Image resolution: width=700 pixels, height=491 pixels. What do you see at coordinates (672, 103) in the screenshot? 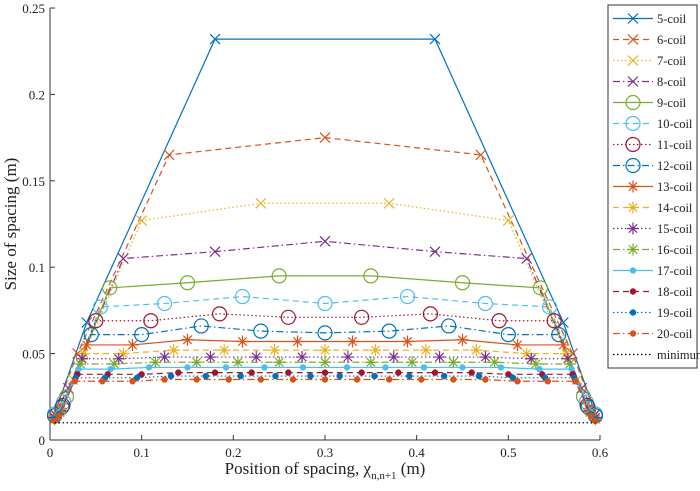
I see `legend-label: 9-coil` at bounding box center [672, 103].